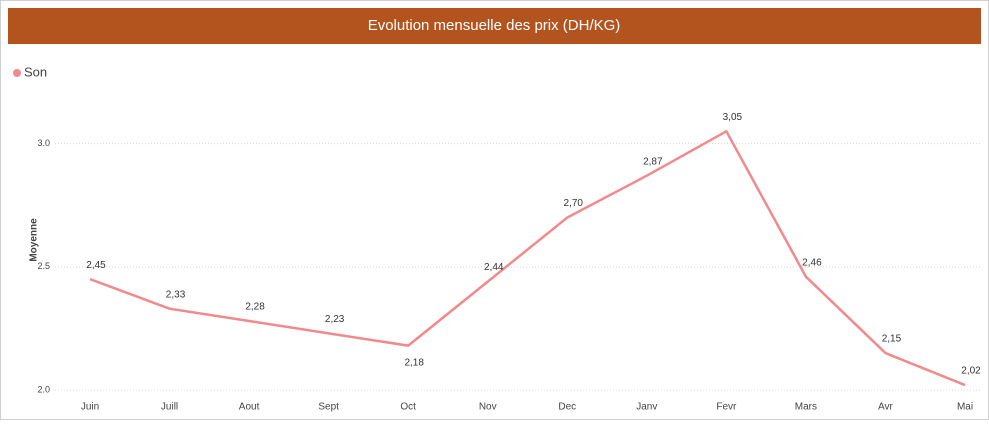 Image resolution: width=989 pixels, height=425 pixels. What do you see at coordinates (43, 389) in the screenshot?
I see `y-tick-label: 2.0` at bounding box center [43, 389].